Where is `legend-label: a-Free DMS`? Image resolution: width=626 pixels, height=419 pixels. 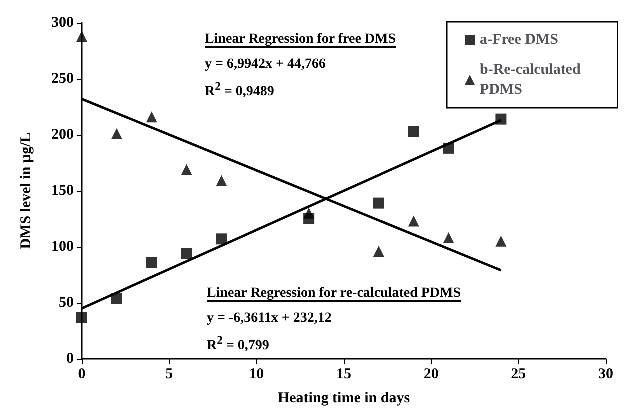
legend-label: a-Free DMS is located at coordinates (519, 40).